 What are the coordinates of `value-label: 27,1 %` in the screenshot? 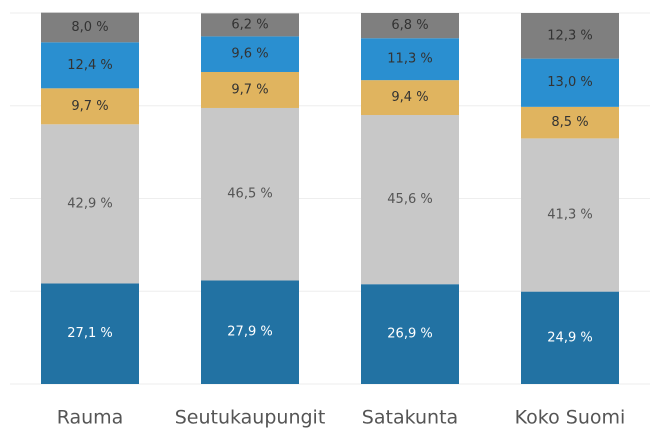 It's located at (89, 333).